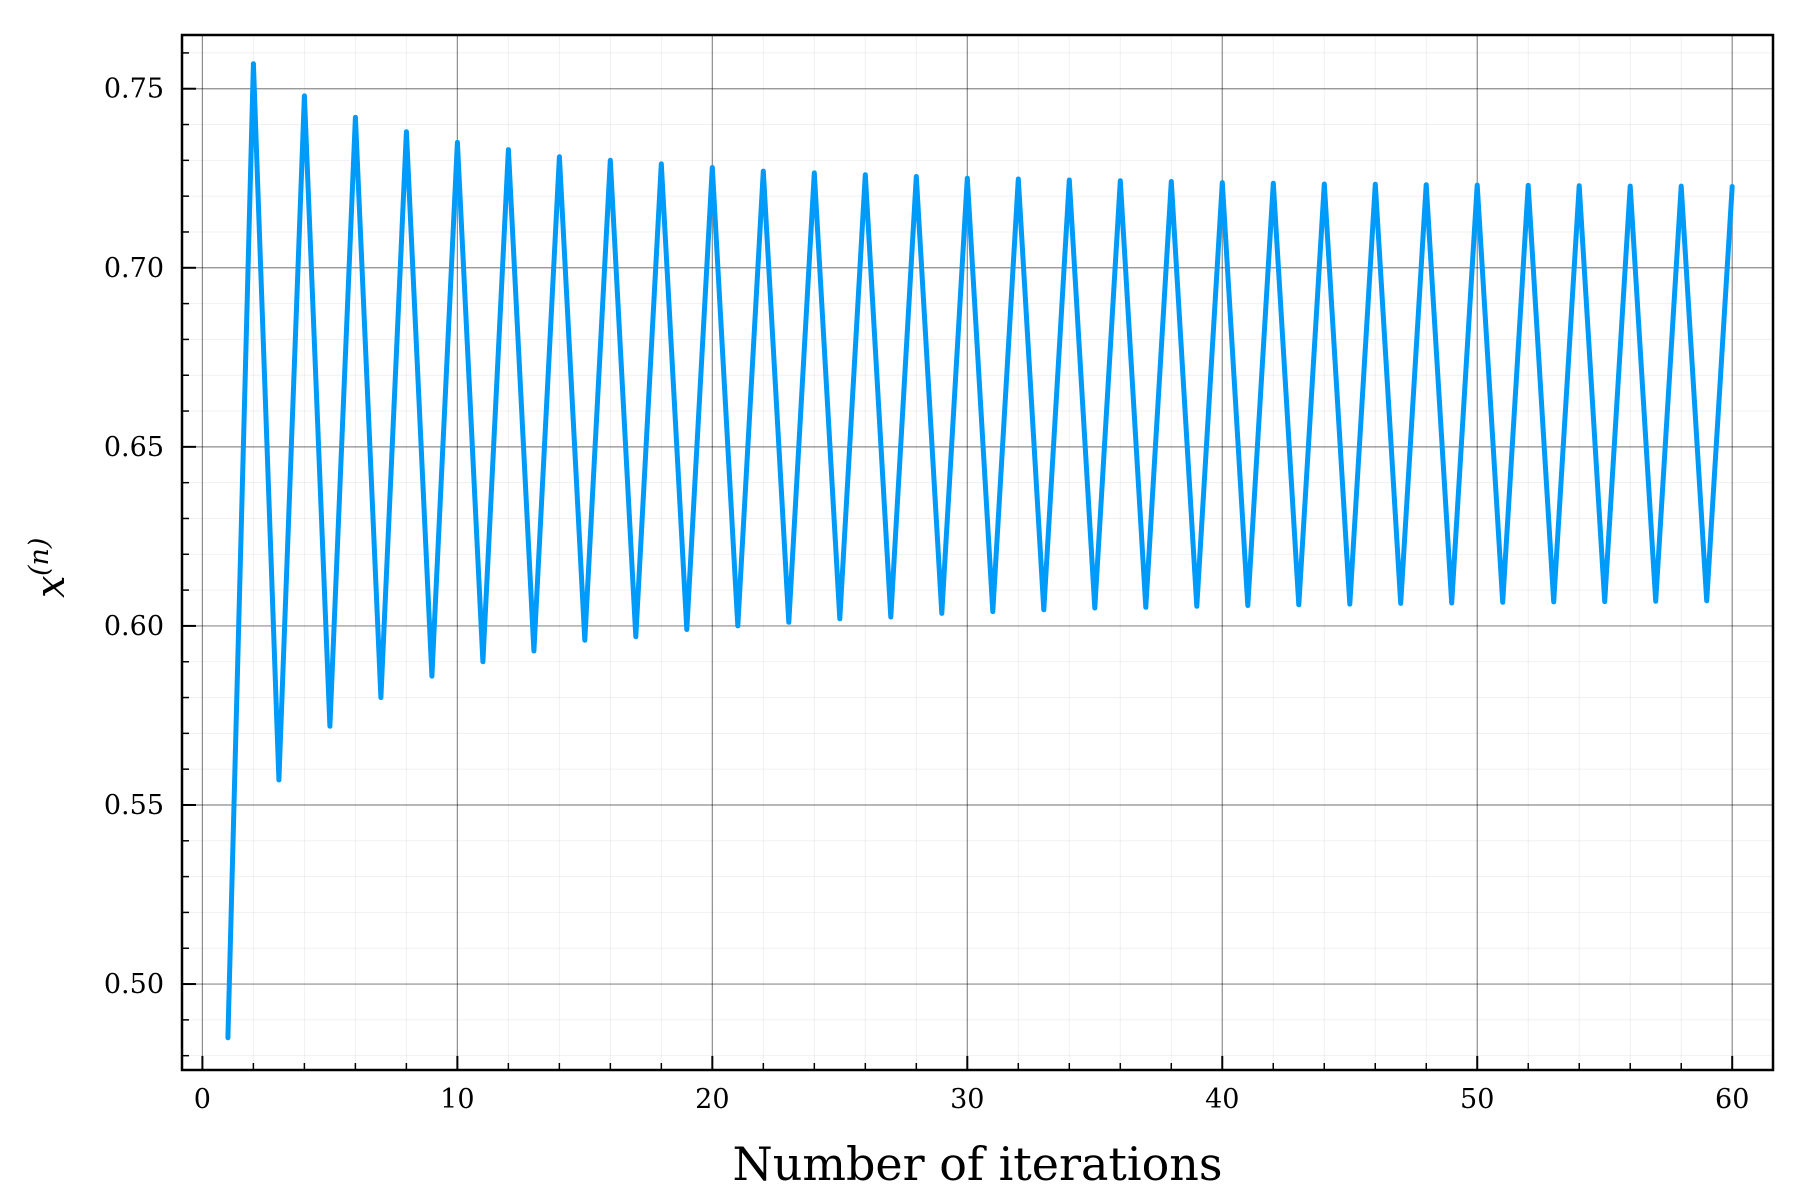  What do you see at coordinates (457, 1099) in the screenshot?
I see `x-tick-label: 10` at bounding box center [457, 1099].